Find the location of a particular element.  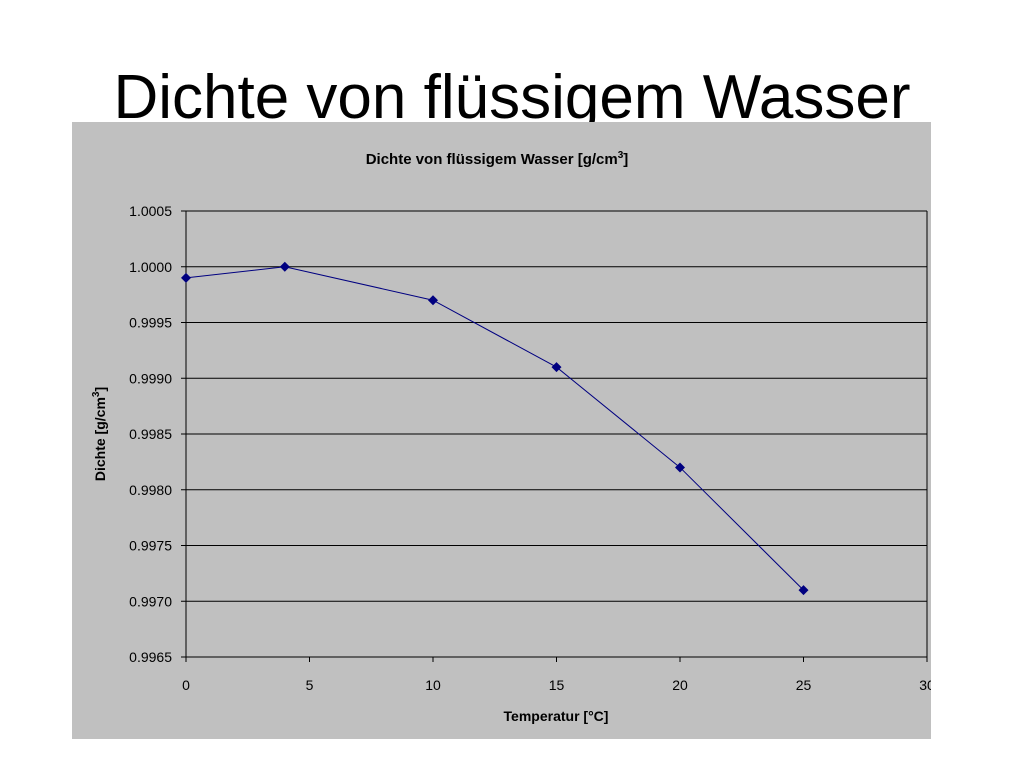

chart-title: Dichte von flüssigem Wasser [g/cm3] is located at coordinates (497, 159).